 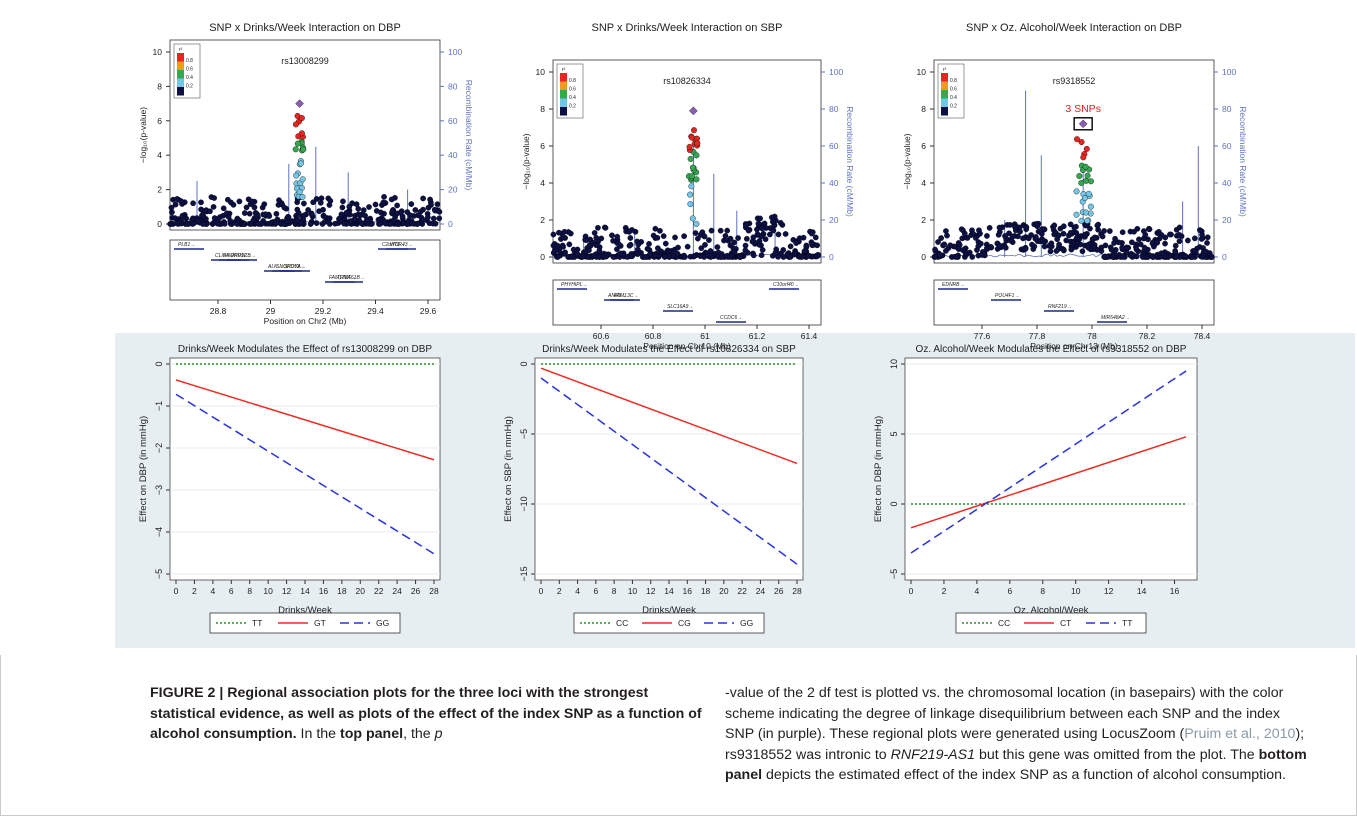 What do you see at coordinates (953, 98) in the screenshot?
I see `legend-item-label: 0.4` at bounding box center [953, 98].